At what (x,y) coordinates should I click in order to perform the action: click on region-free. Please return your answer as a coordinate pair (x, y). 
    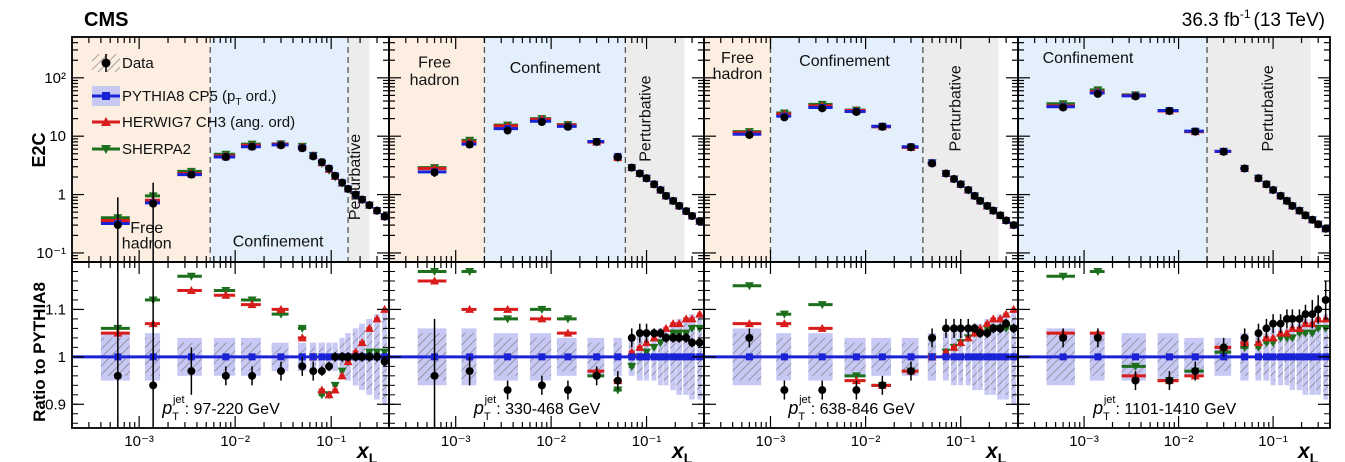
    Looking at the image, I should click on (737, 149).